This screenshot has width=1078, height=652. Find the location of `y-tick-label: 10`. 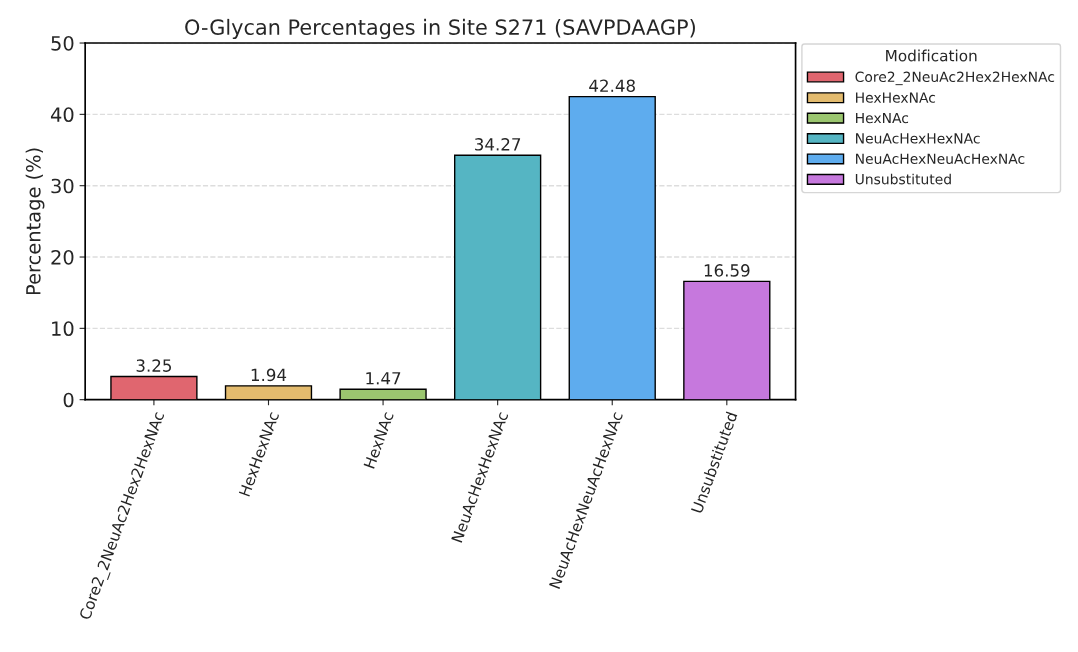

y-tick-label: 10 is located at coordinates (63, 329).